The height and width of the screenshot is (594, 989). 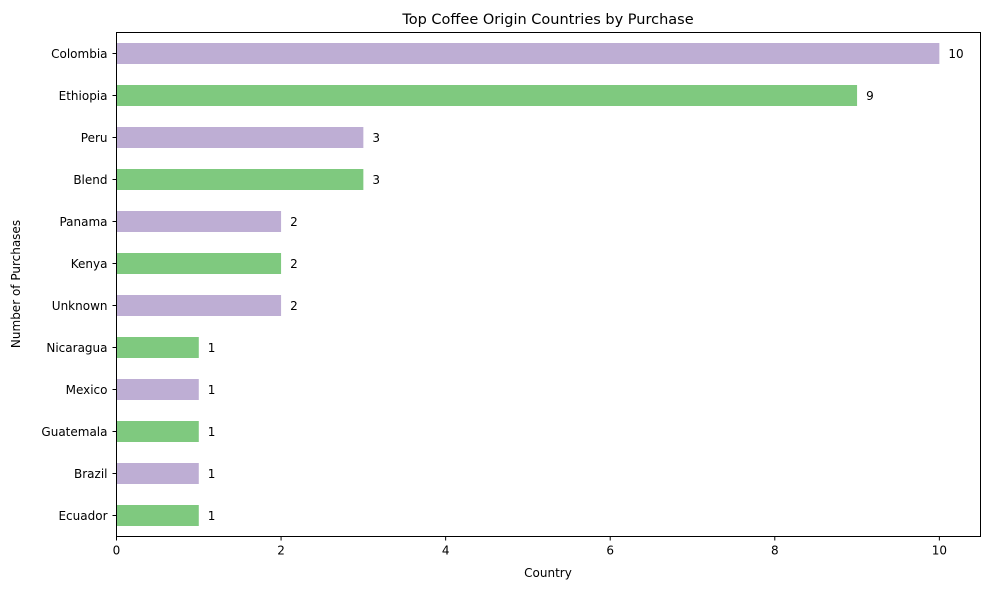 What do you see at coordinates (240, 137) in the screenshot?
I see `bar-peru` at bounding box center [240, 137].